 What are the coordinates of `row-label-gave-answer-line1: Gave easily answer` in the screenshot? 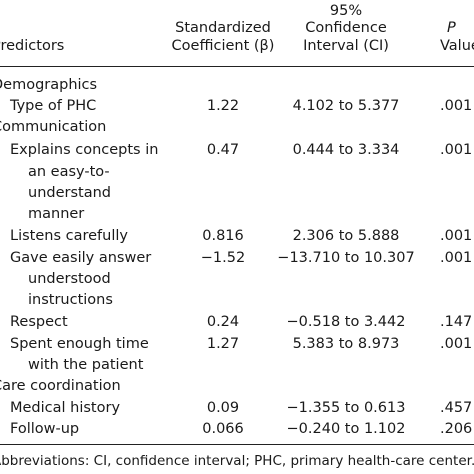 It's located at (81, 258).